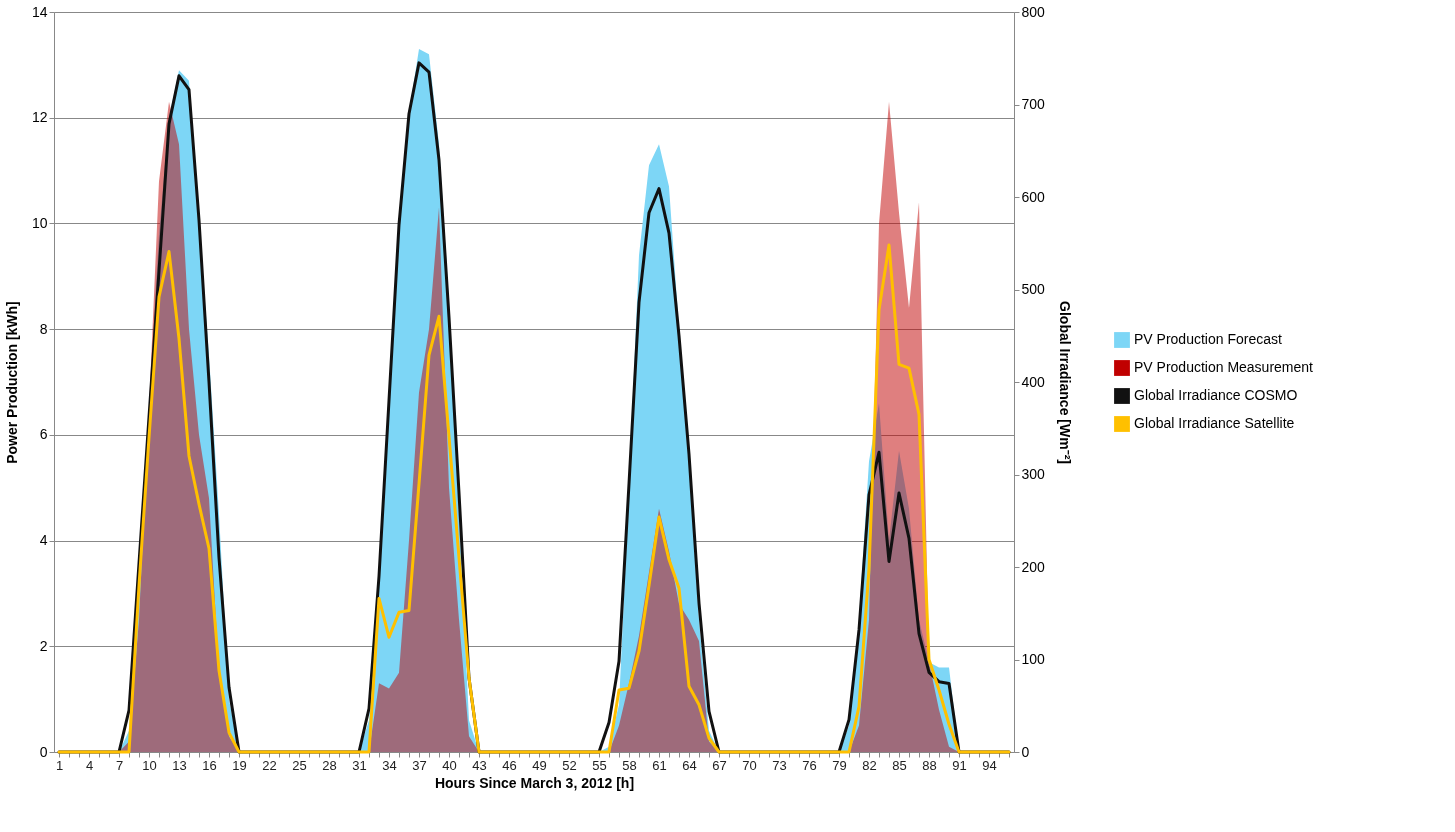 Image resolution: width=1455 pixels, height=832 pixels. I want to click on x-tick-label: 25, so click(299, 765).